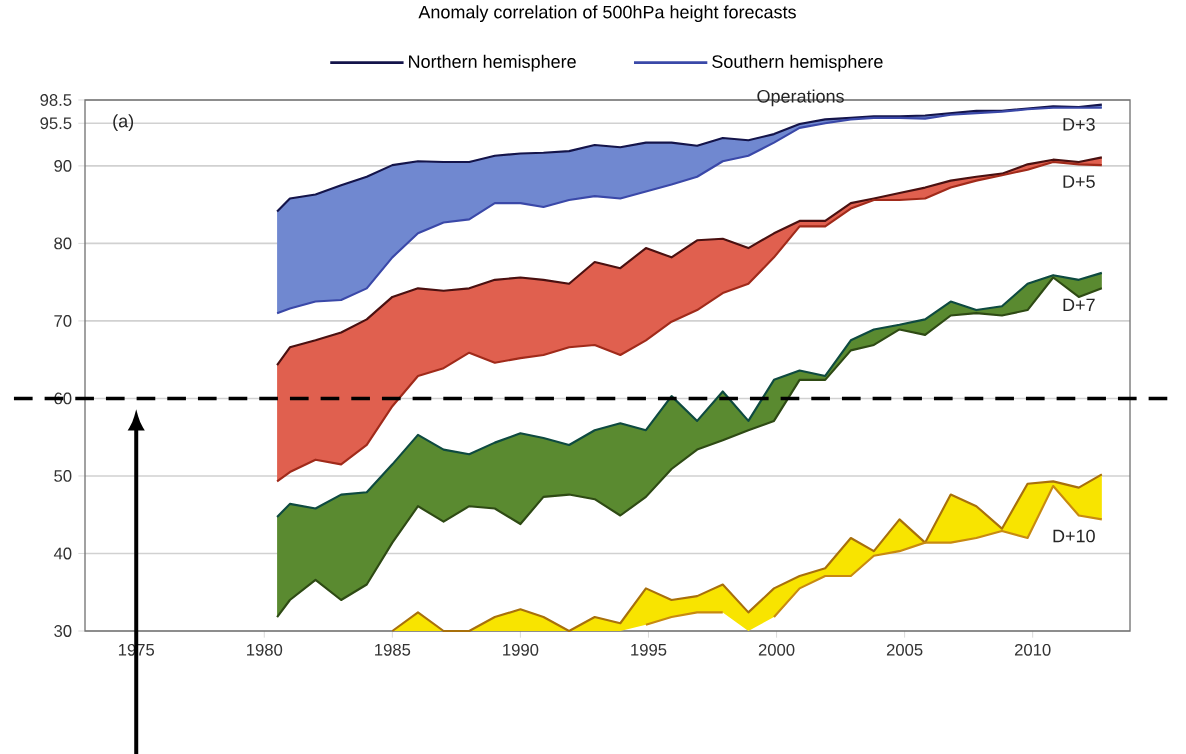 The width and height of the screenshot is (1186, 754). What do you see at coordinates (393, 649) in the screenshot?
I see `x-tick-label: 1985` at bounding box center [393, 649].